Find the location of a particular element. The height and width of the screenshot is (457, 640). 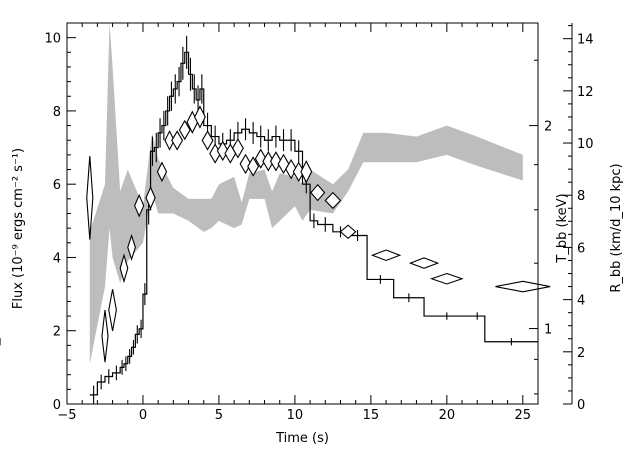

radius-tick-label: 14 is located at coordinates (585, 40).